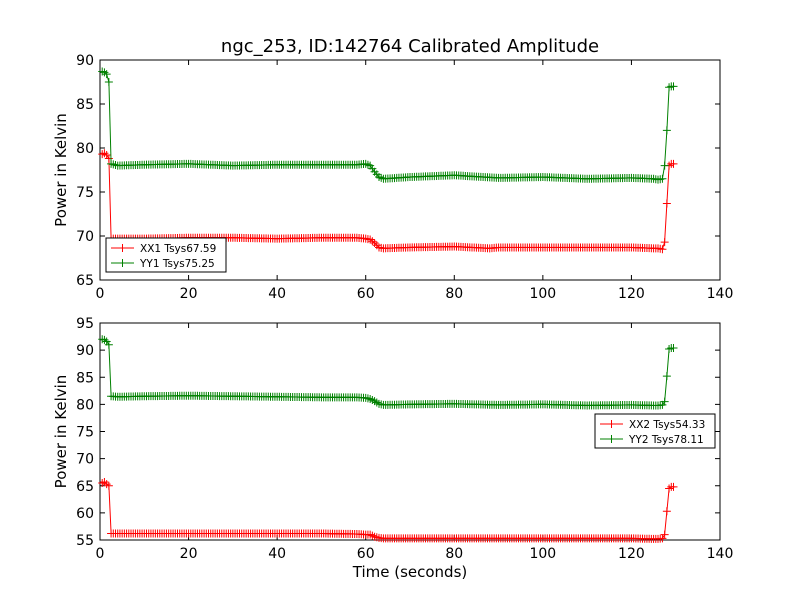 This screenshot has height=600, width=800. Describe the element at coordinates (85, 324) in the screenshot. I see `y-tick-label: 95` at that location.